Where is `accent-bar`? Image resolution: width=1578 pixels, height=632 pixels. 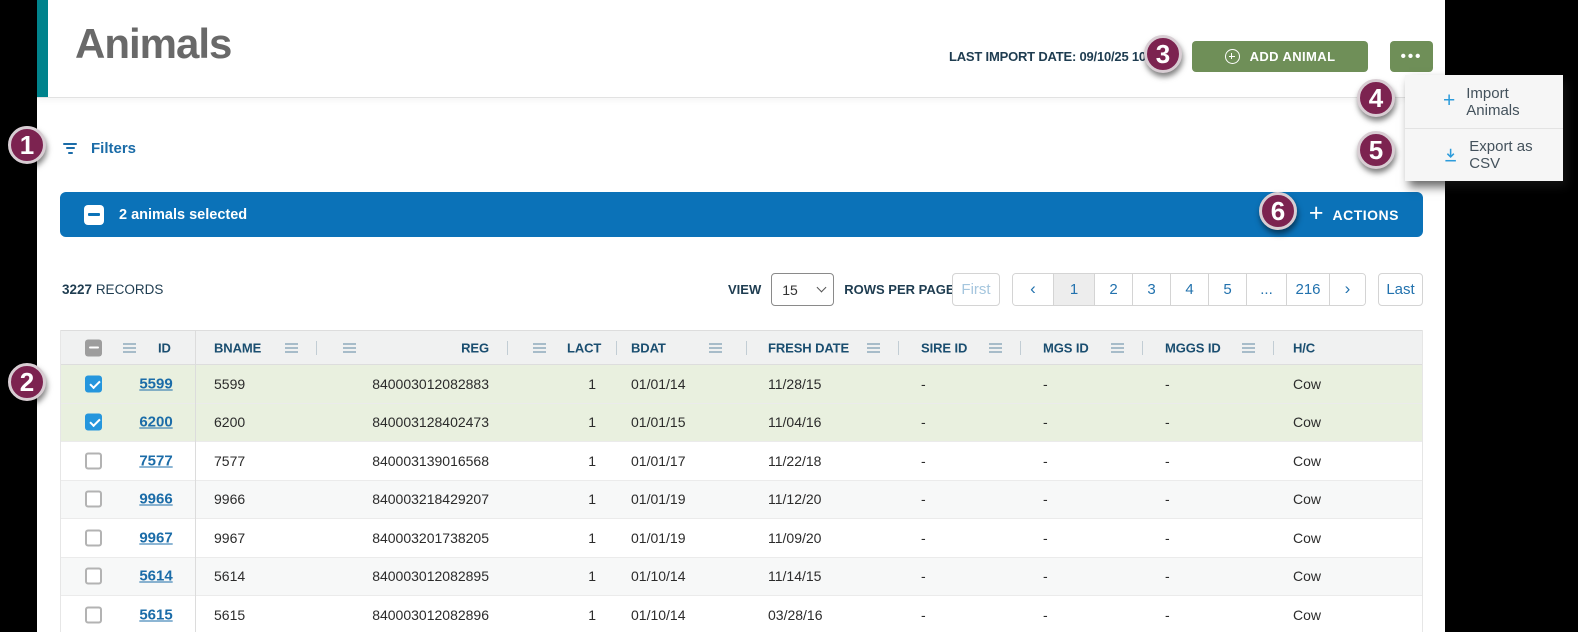
accent-bar is located at coordinates (42, 48).